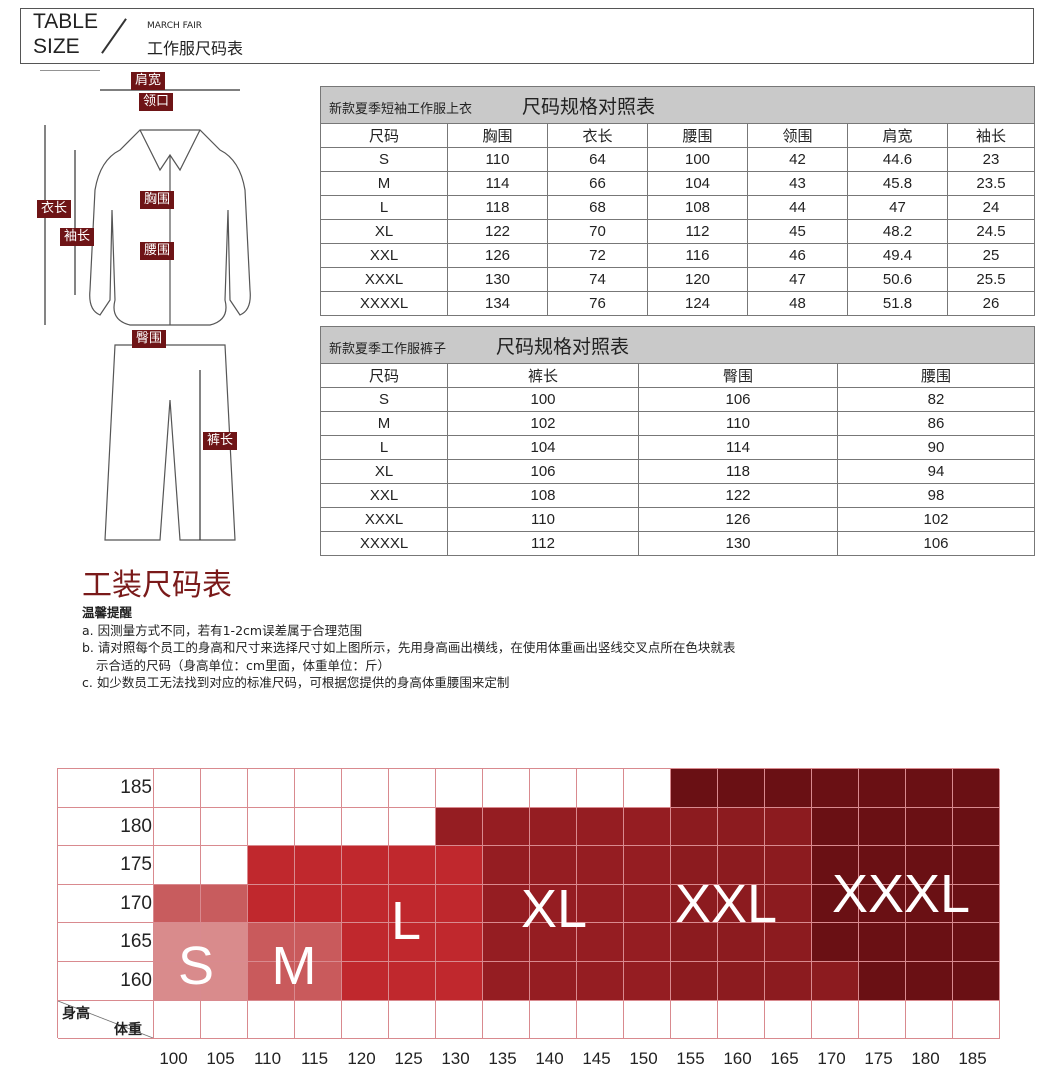  I want to click on table-cell: 46, so click(797, 255).